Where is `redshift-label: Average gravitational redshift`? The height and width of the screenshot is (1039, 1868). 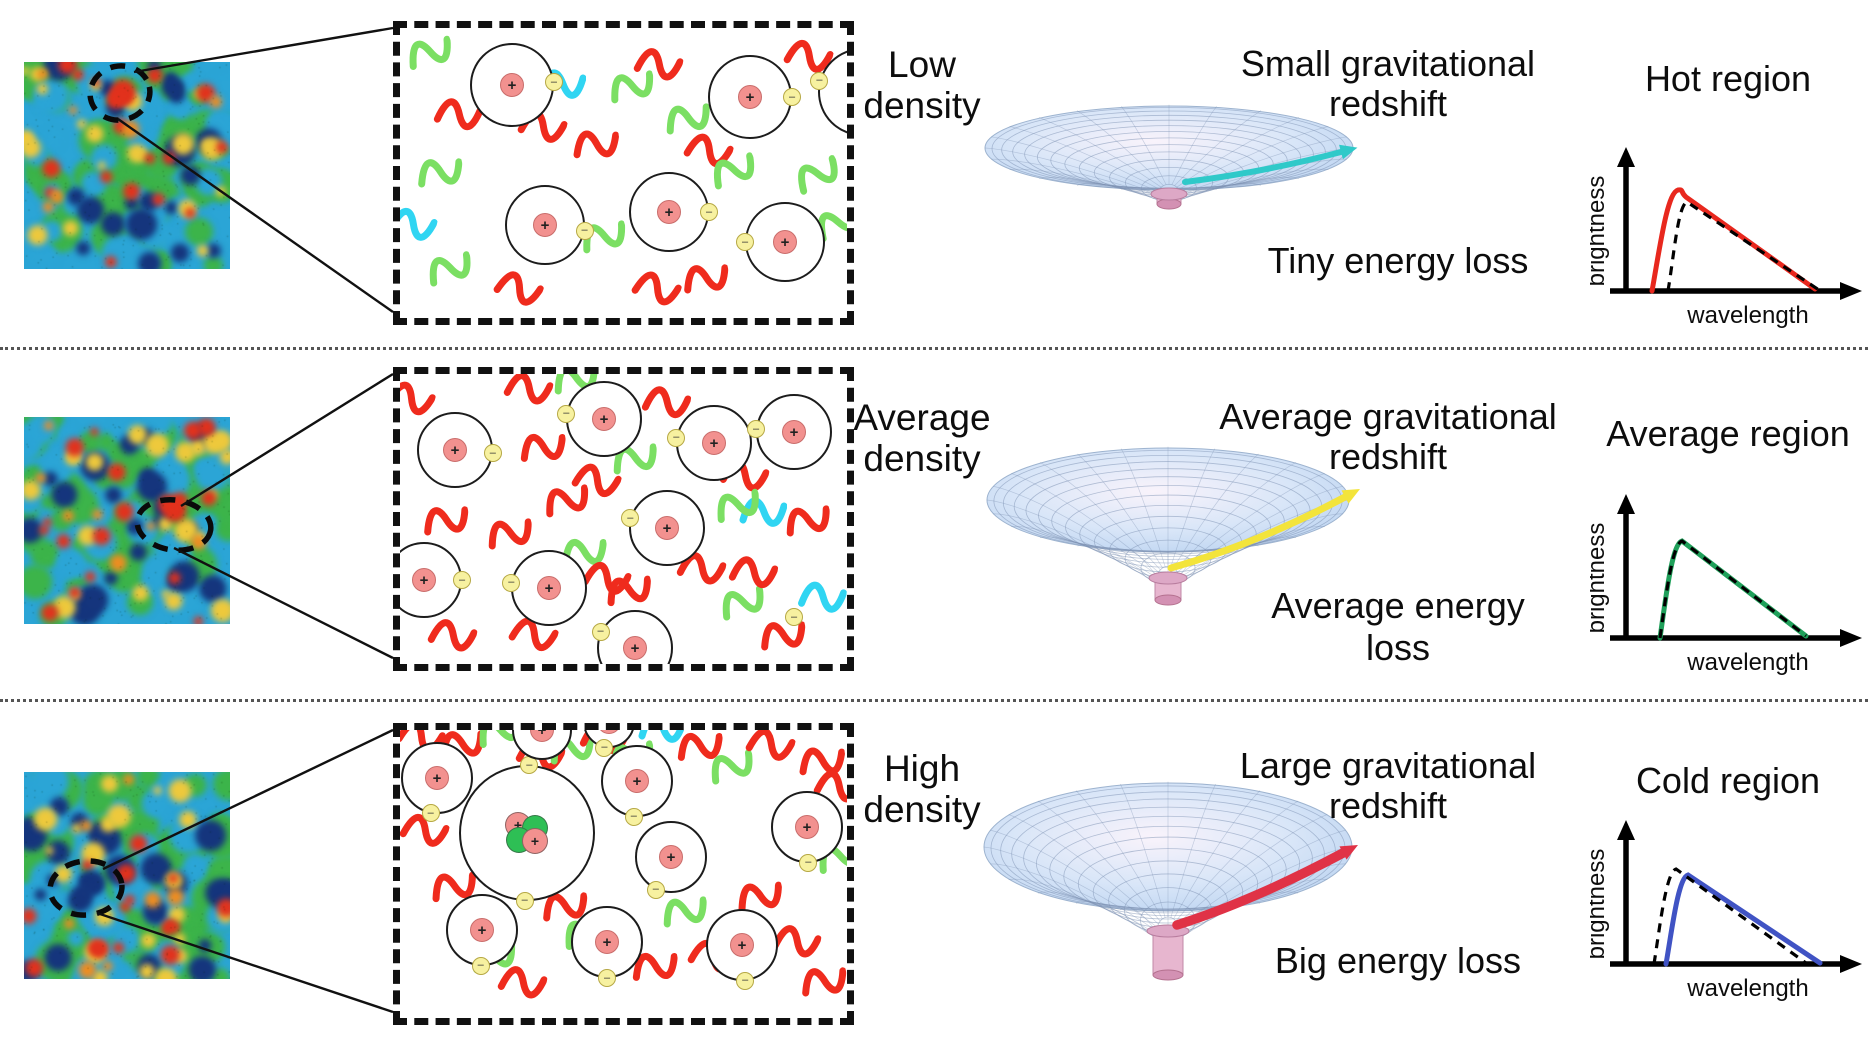 redshift-label: Average gravitational redshift is located at coordinates (1388, 437).